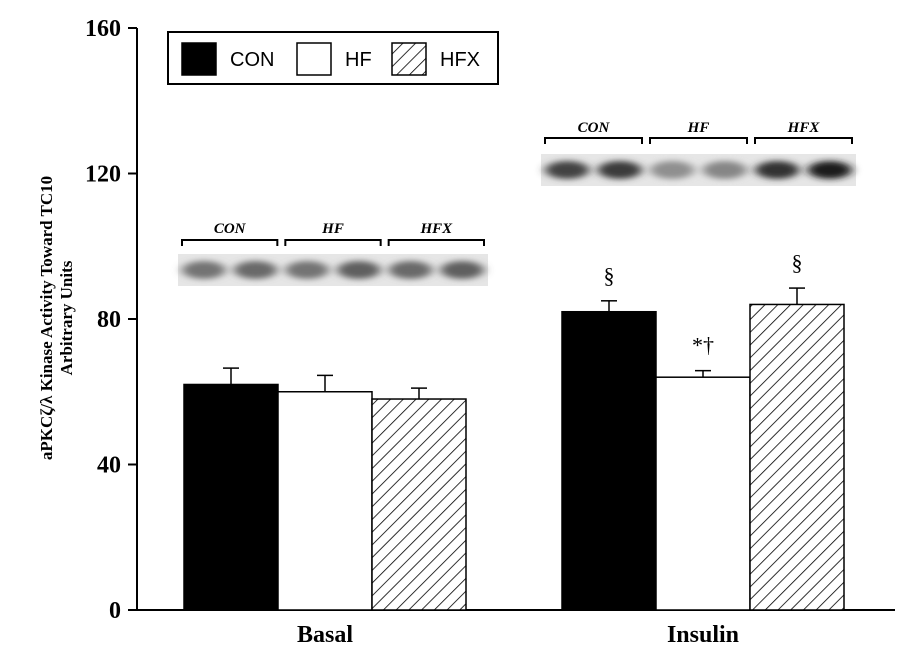 This screenshot has width=904, height=650. What do you see at coordinates (325, 501) in the screenshot?
I see `bar-hf-basal` at bounding box center [325, 501].